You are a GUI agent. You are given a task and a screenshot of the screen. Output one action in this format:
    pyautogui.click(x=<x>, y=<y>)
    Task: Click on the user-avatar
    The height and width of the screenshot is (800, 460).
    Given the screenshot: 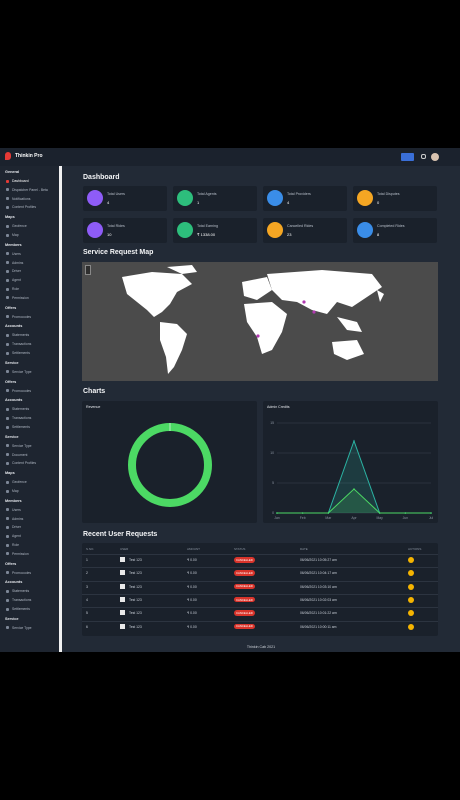 What is the action you would take?
    pyautogui.click(x=122, y=586)
    